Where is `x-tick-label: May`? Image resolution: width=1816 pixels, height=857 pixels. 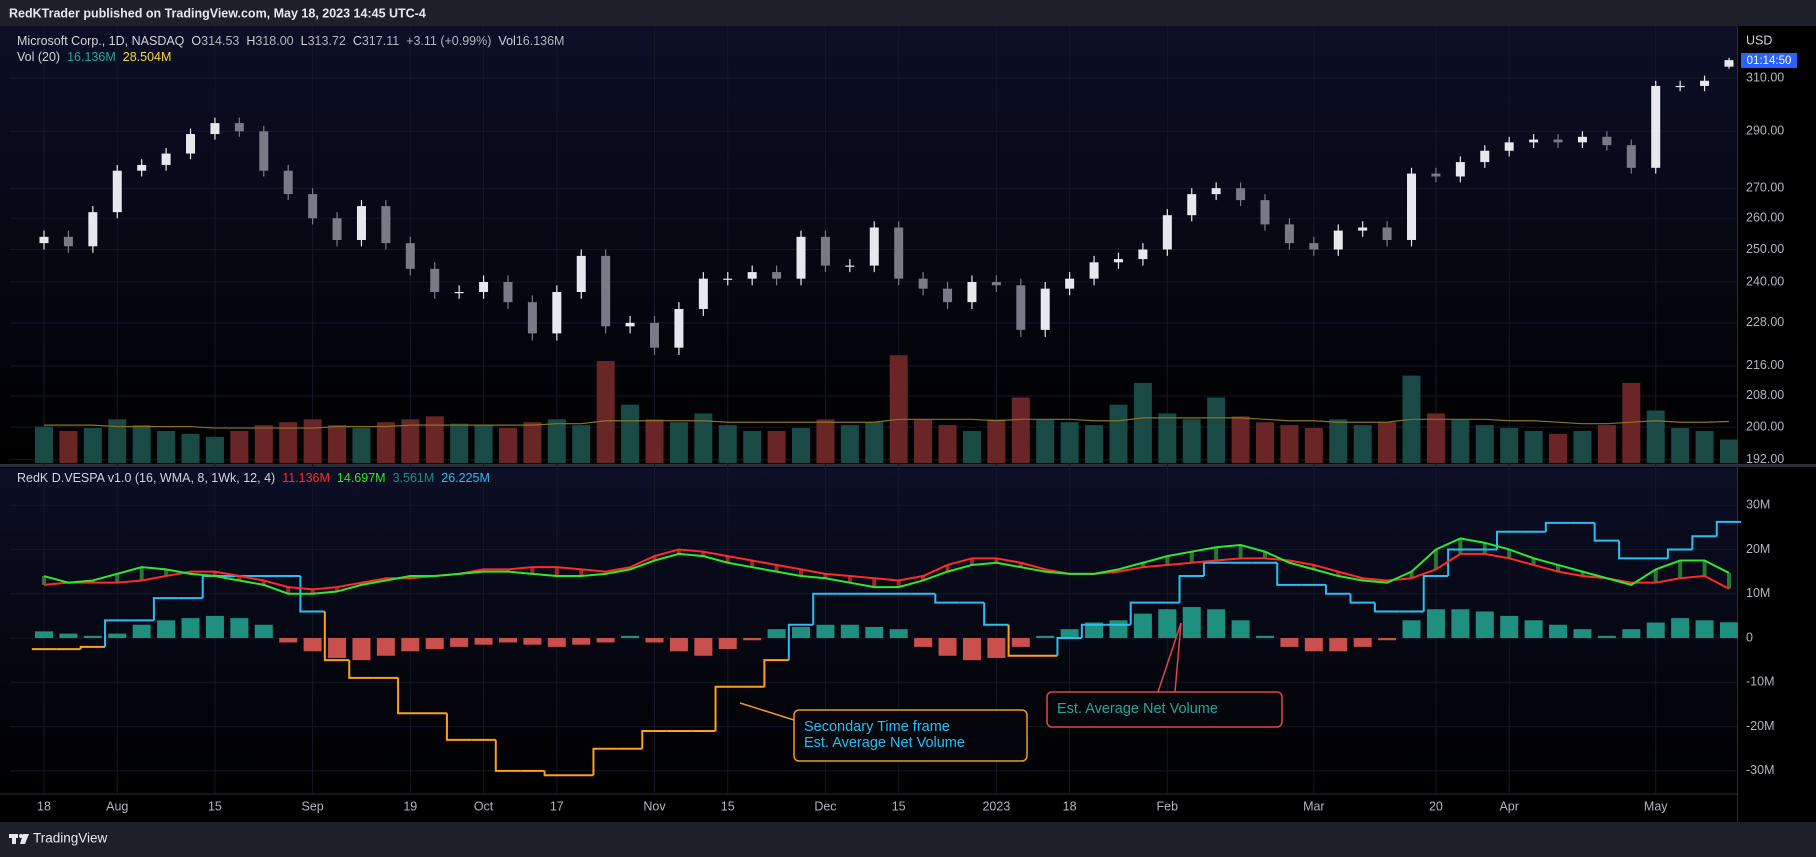 x-tick-label: May is located at coordinates (1656, 806).